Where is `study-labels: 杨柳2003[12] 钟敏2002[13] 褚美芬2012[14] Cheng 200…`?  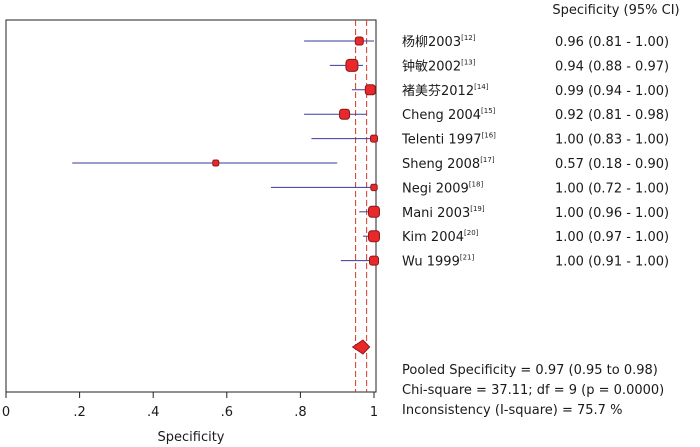
study-labels: 杨柳2003[12] 钟敏2002[13] 褚美芬2012[14] Cheng 200… is located at coordinates (448, 152).